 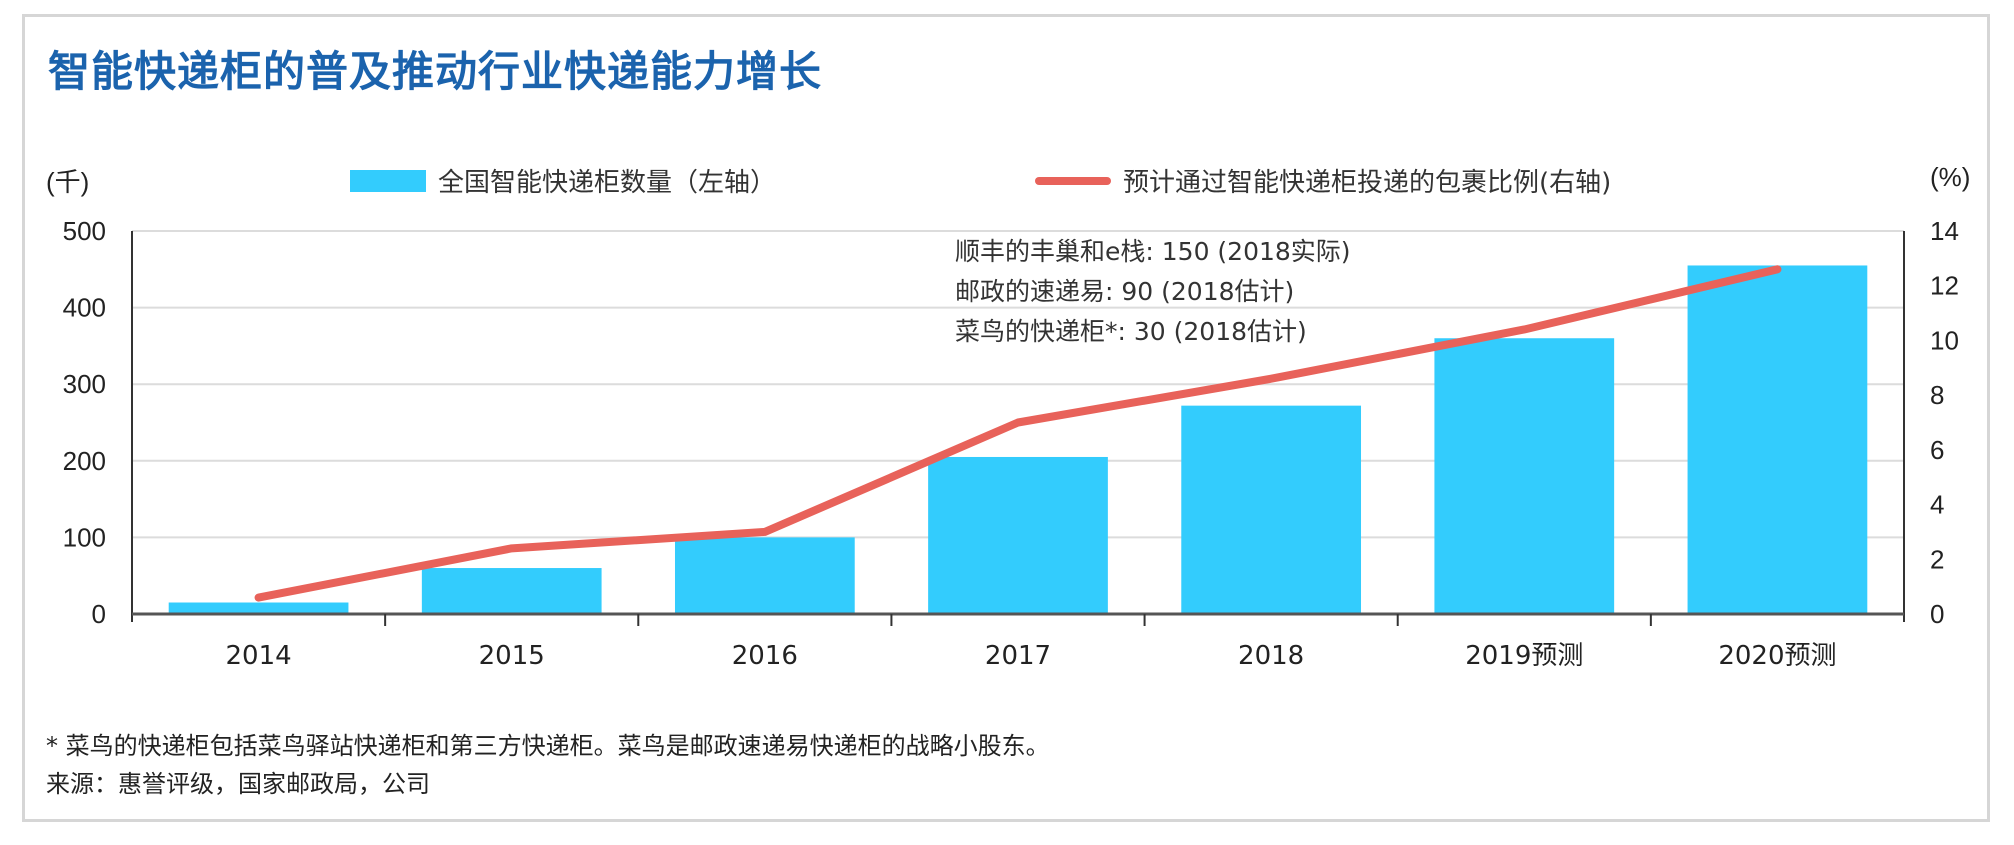 I want to click on right-axis-unit: (%), so click(x=1950, y=177).